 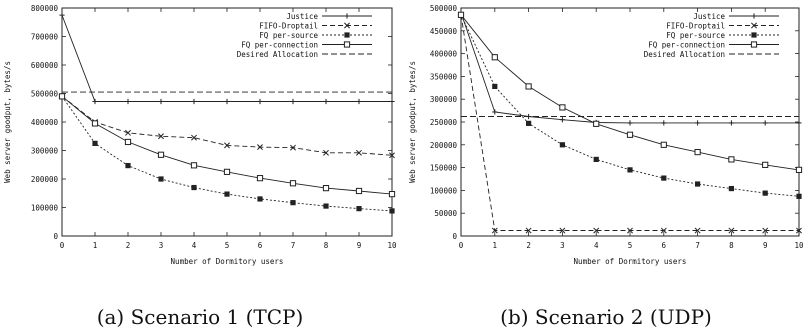 I want to click on legend-label: Desired Allocation, so click(x=684, y=54).